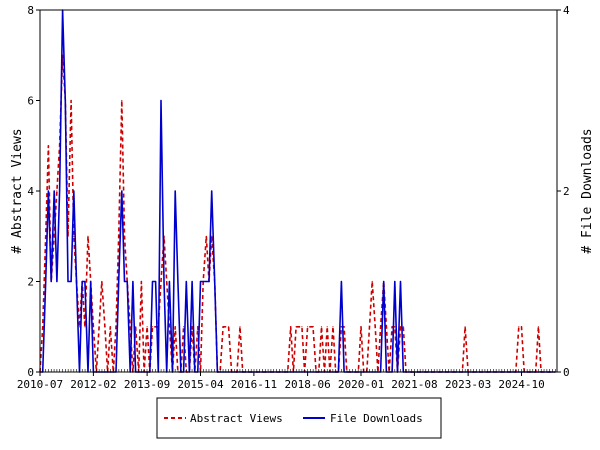  Describe the element at coordinates (566, 10) in the screenshot. I see `y2-tick-label: 4` at that location.